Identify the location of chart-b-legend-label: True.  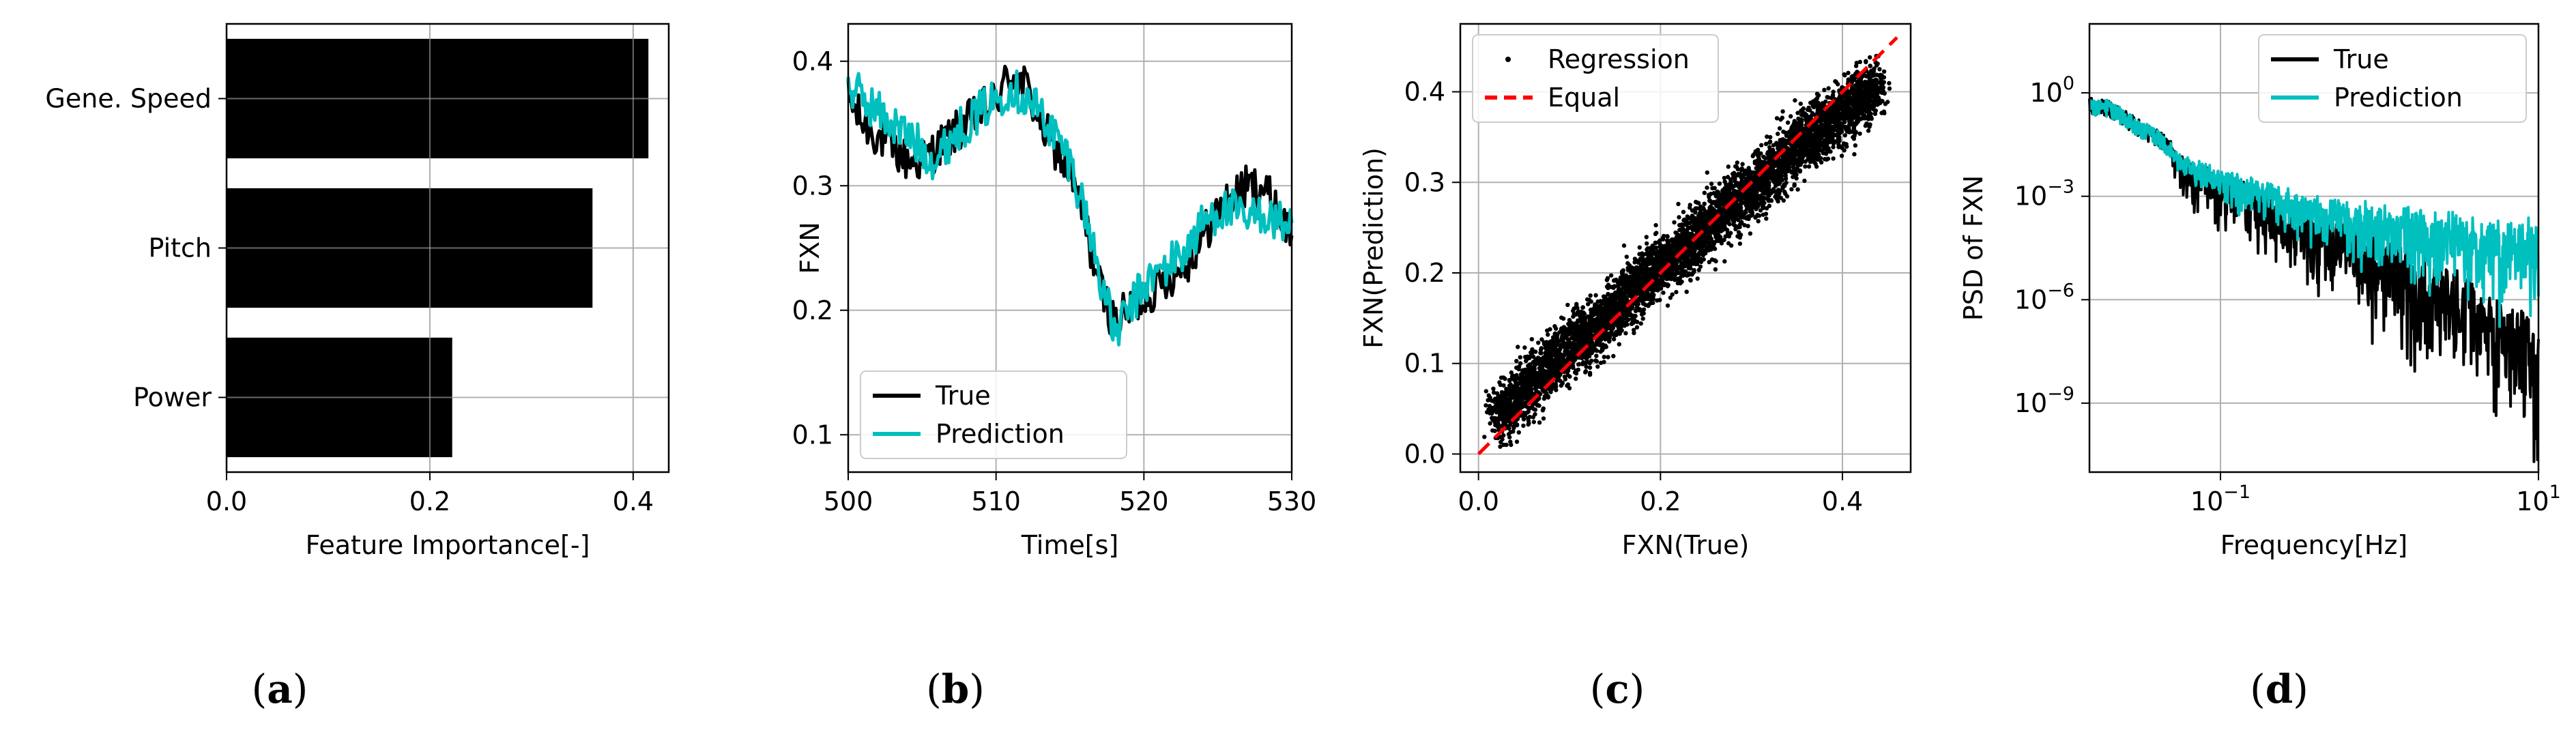
(963, 396).